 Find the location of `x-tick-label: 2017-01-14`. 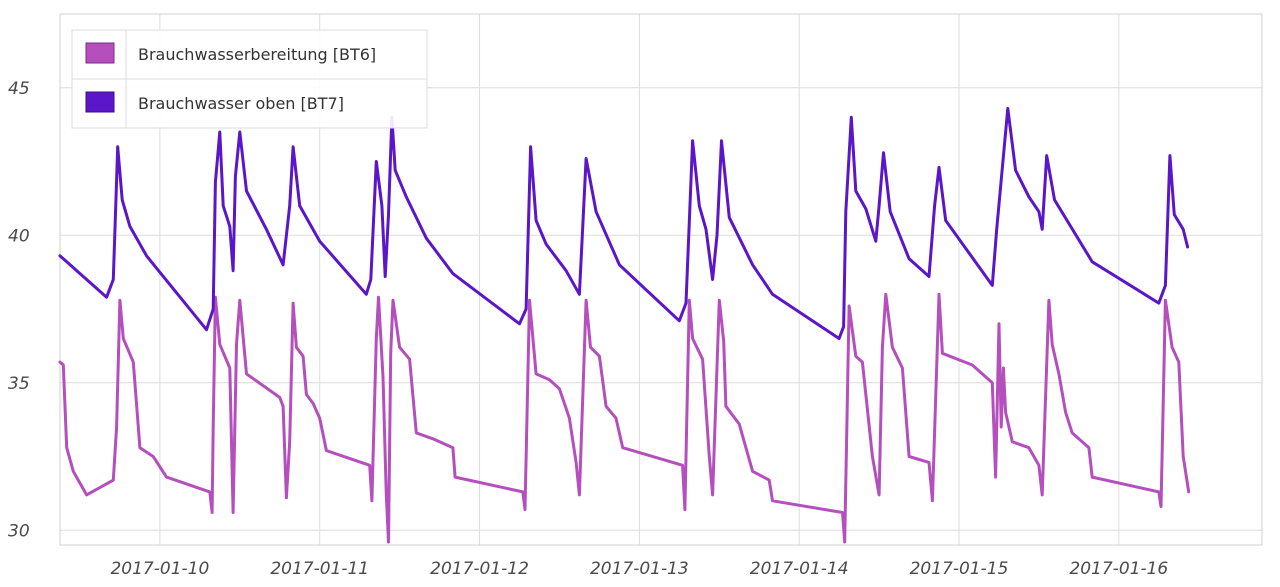

x-tick-label: 2017-01-14 is located at coordinates (799, 569).